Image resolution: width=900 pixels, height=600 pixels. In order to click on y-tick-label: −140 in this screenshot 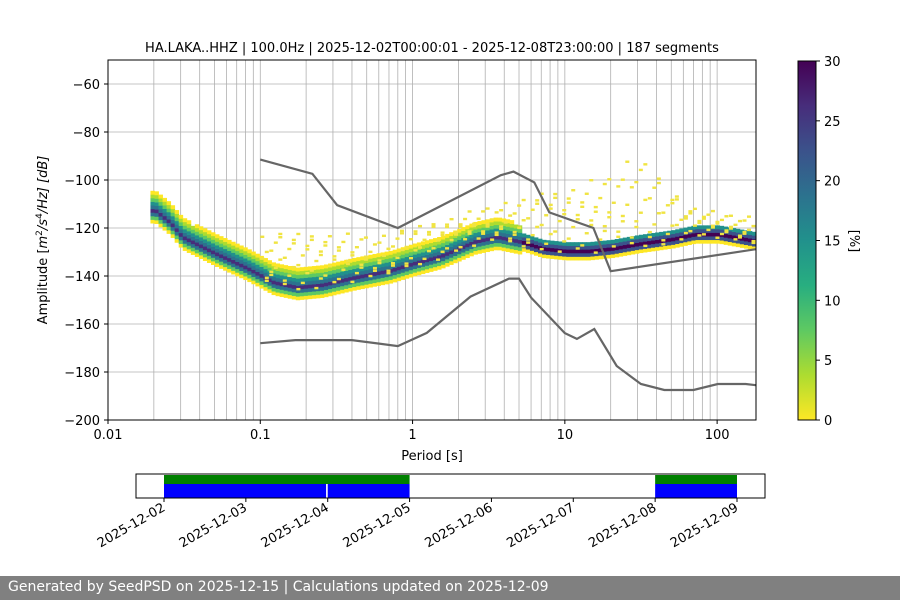, I will do `click(82, 277)`.